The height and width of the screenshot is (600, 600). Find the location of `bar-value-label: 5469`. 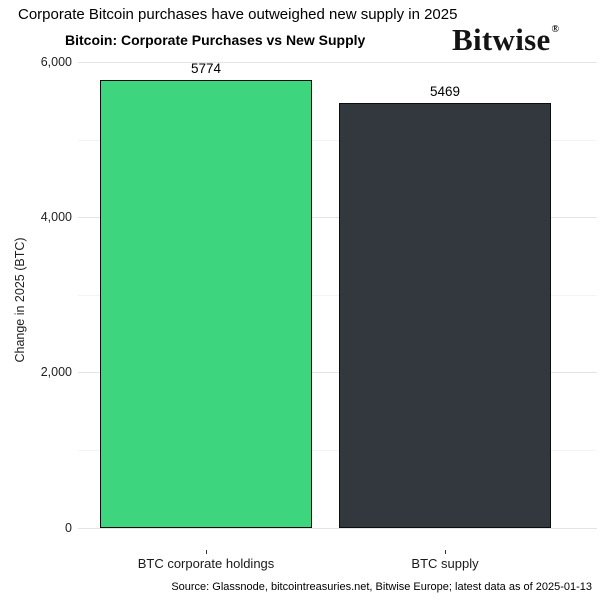

bar-value-label: 5469 is located at coordinates (445, 92).